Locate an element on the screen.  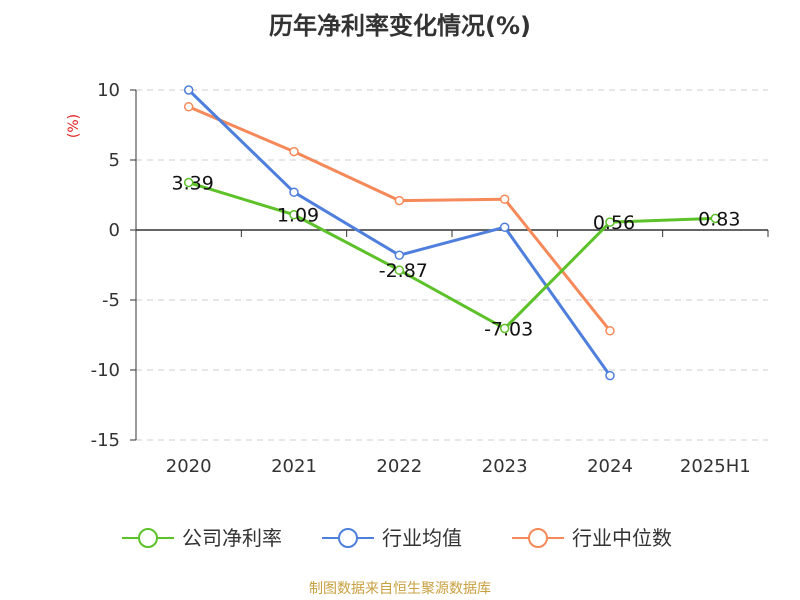
y-tick-label: -15 is located at coordinates (105, 440).